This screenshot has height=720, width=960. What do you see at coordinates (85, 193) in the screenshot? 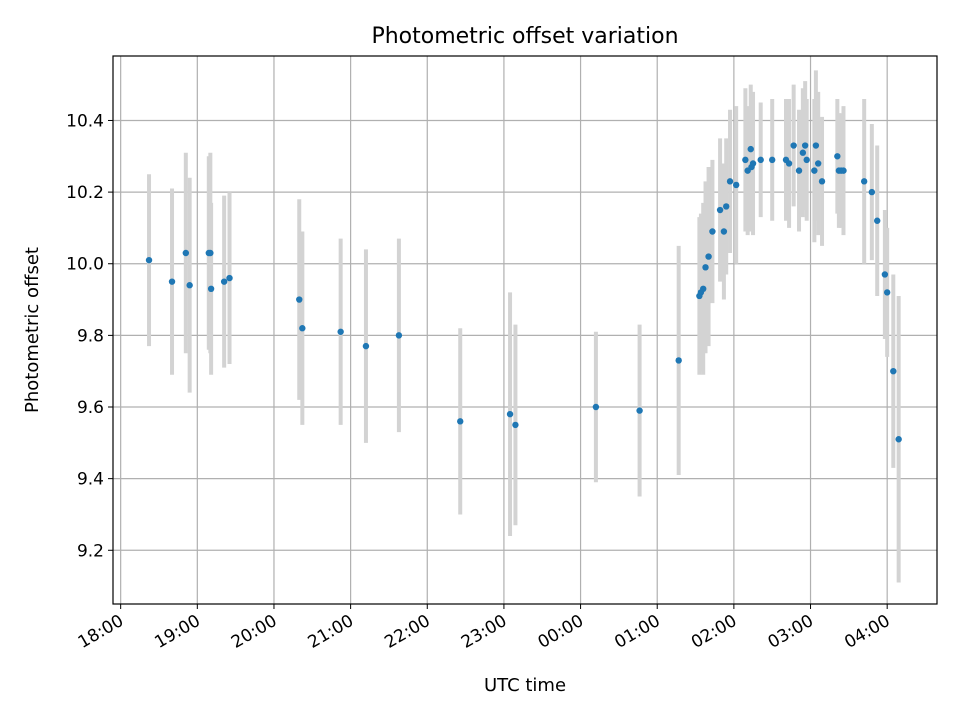
I see `y-tick-label: 10.2` at bounding box center [85, 193].